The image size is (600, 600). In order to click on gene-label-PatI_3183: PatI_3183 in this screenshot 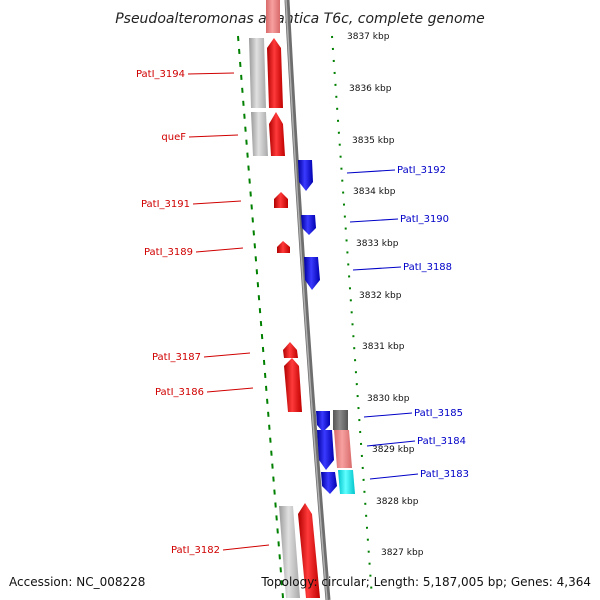, I will do `click(444, 474)`.